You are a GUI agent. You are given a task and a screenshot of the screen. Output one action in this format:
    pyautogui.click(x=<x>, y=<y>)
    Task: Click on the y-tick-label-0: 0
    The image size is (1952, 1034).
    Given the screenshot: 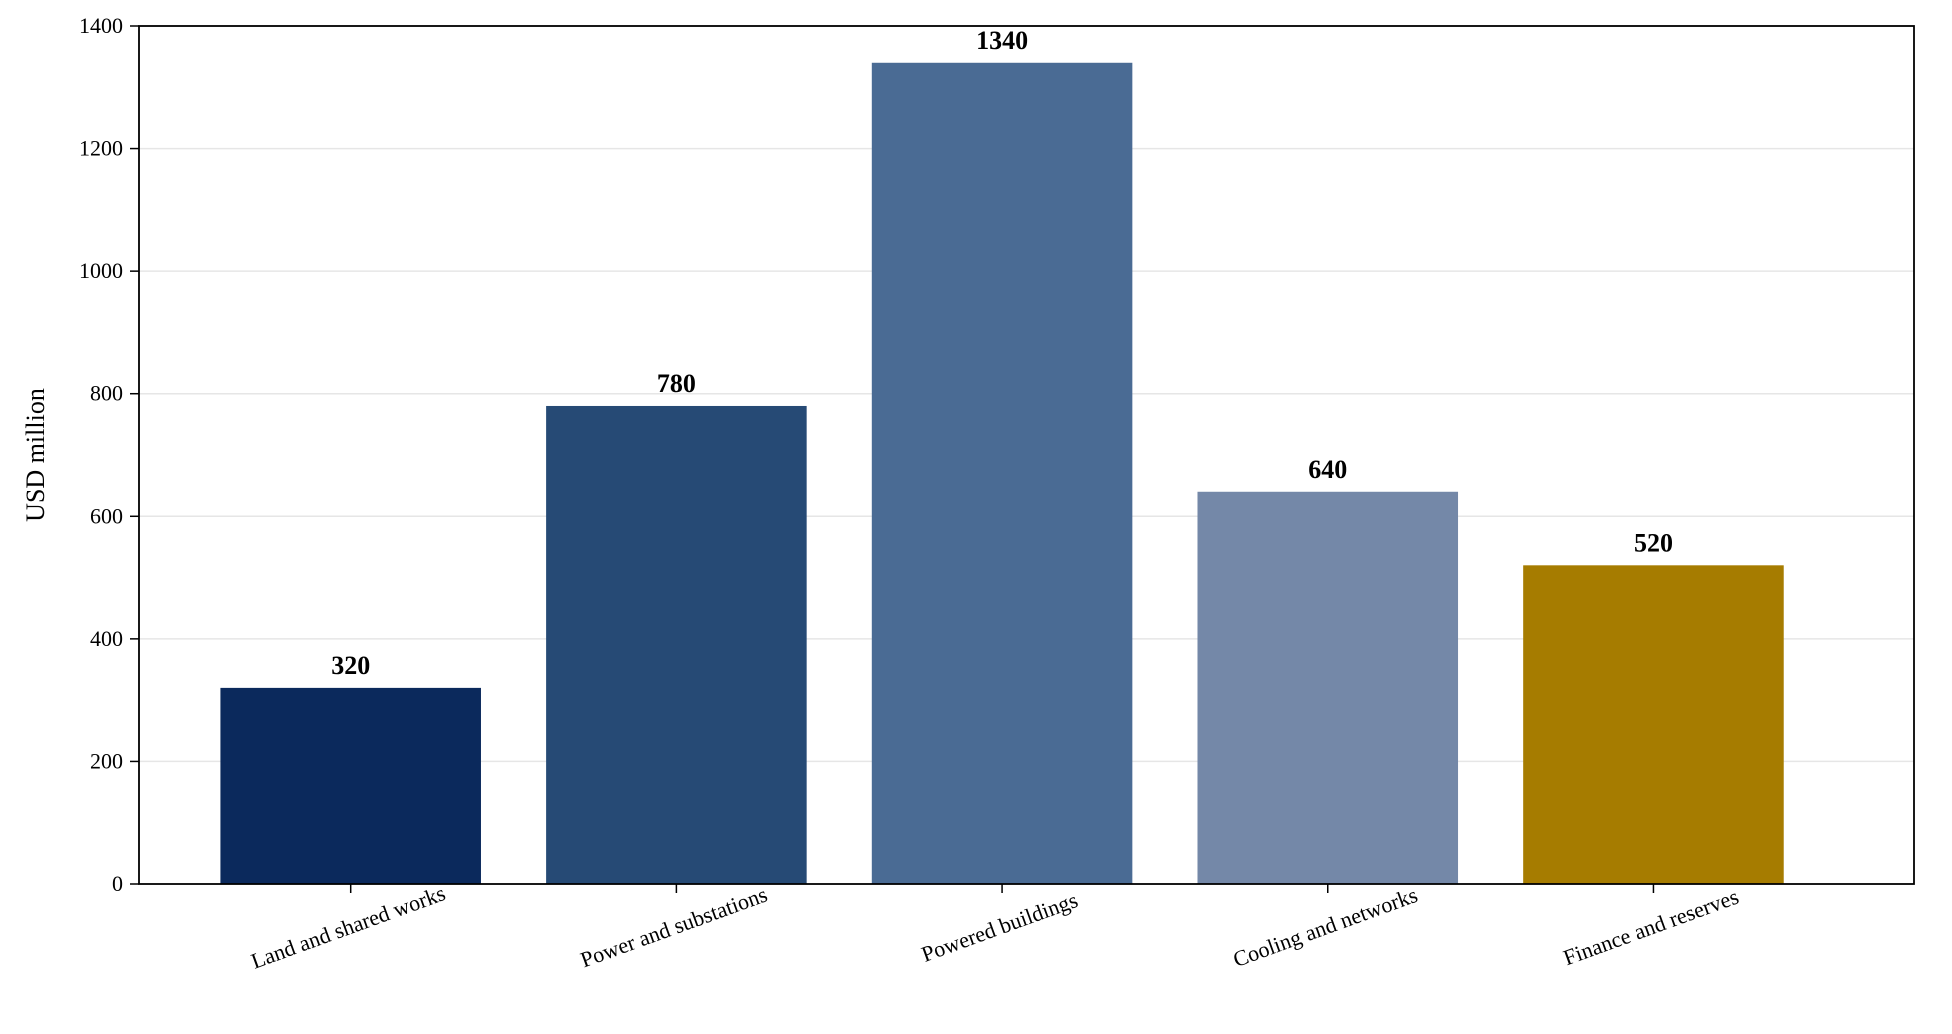 What is the action you would take?
    pyautogui.click(x=117, y=883)
    